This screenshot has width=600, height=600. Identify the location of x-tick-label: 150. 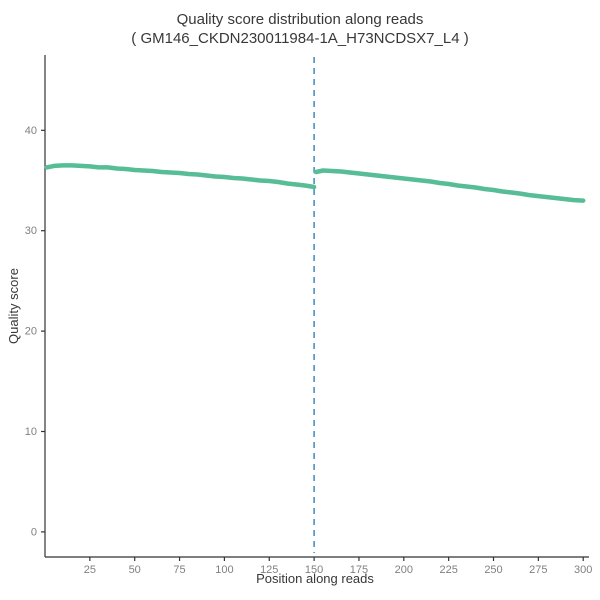
(314, 570).